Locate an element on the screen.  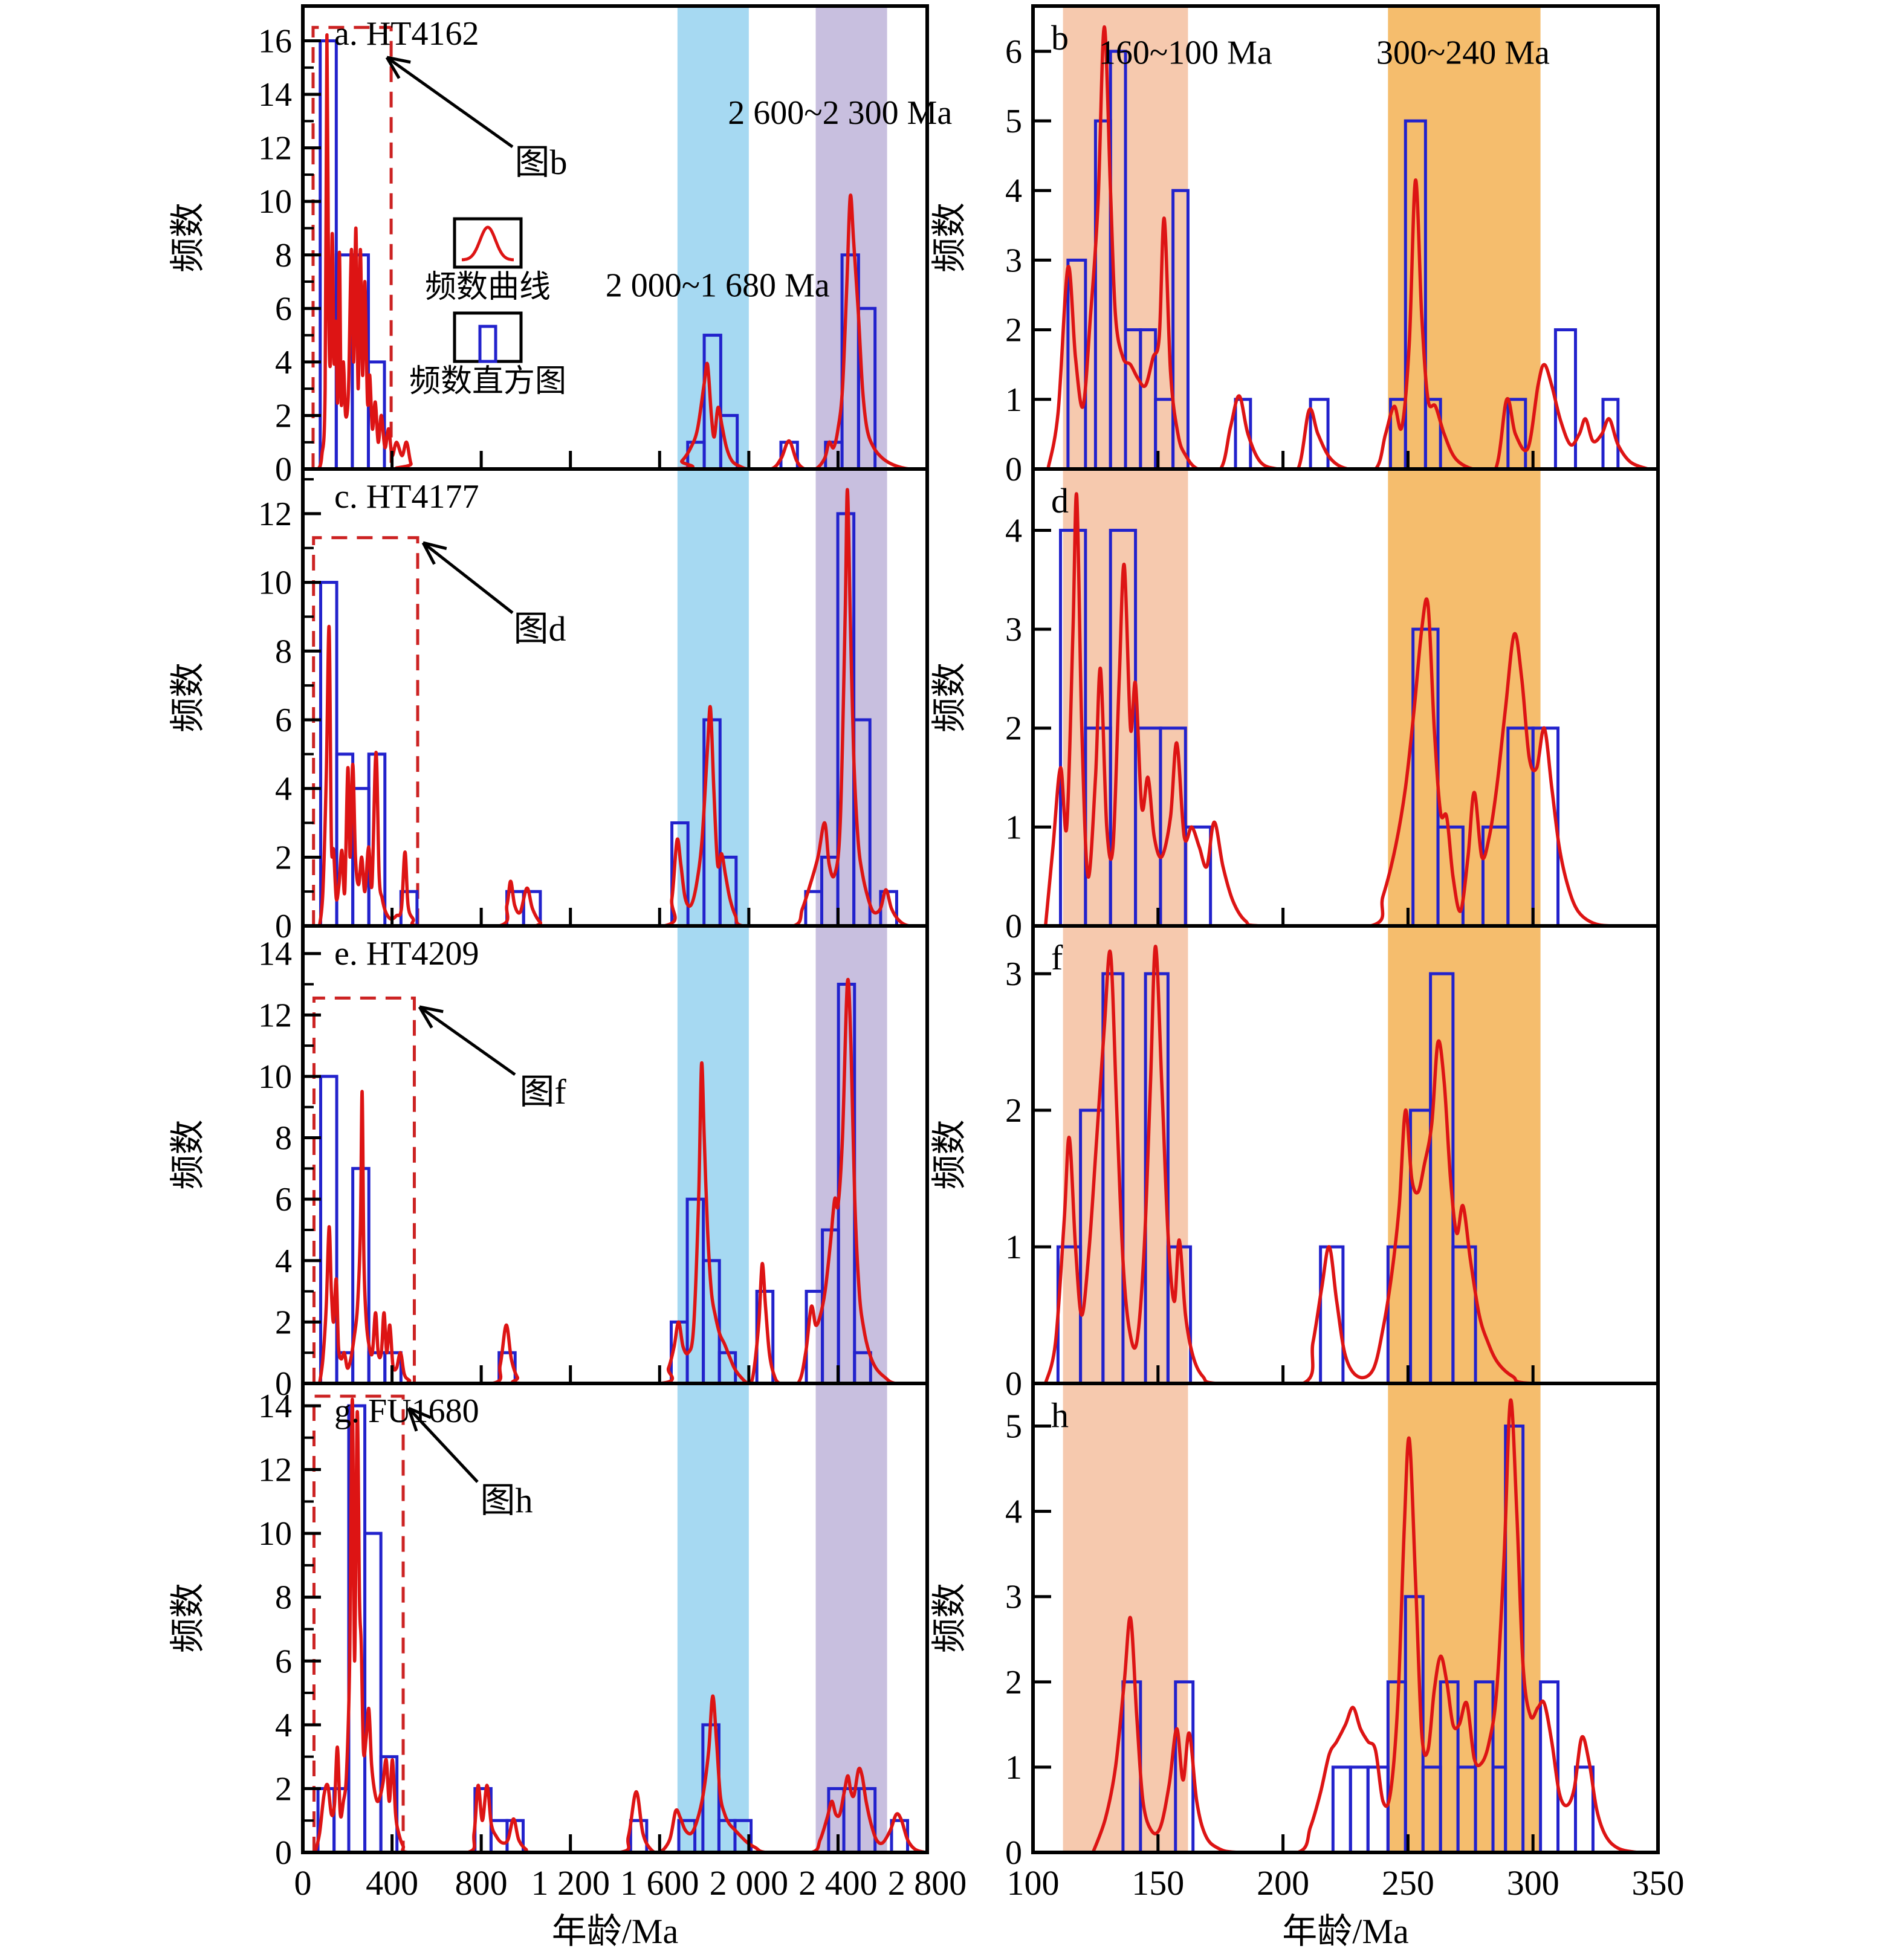
legend-hist-box is located at coordinates (488, 337).